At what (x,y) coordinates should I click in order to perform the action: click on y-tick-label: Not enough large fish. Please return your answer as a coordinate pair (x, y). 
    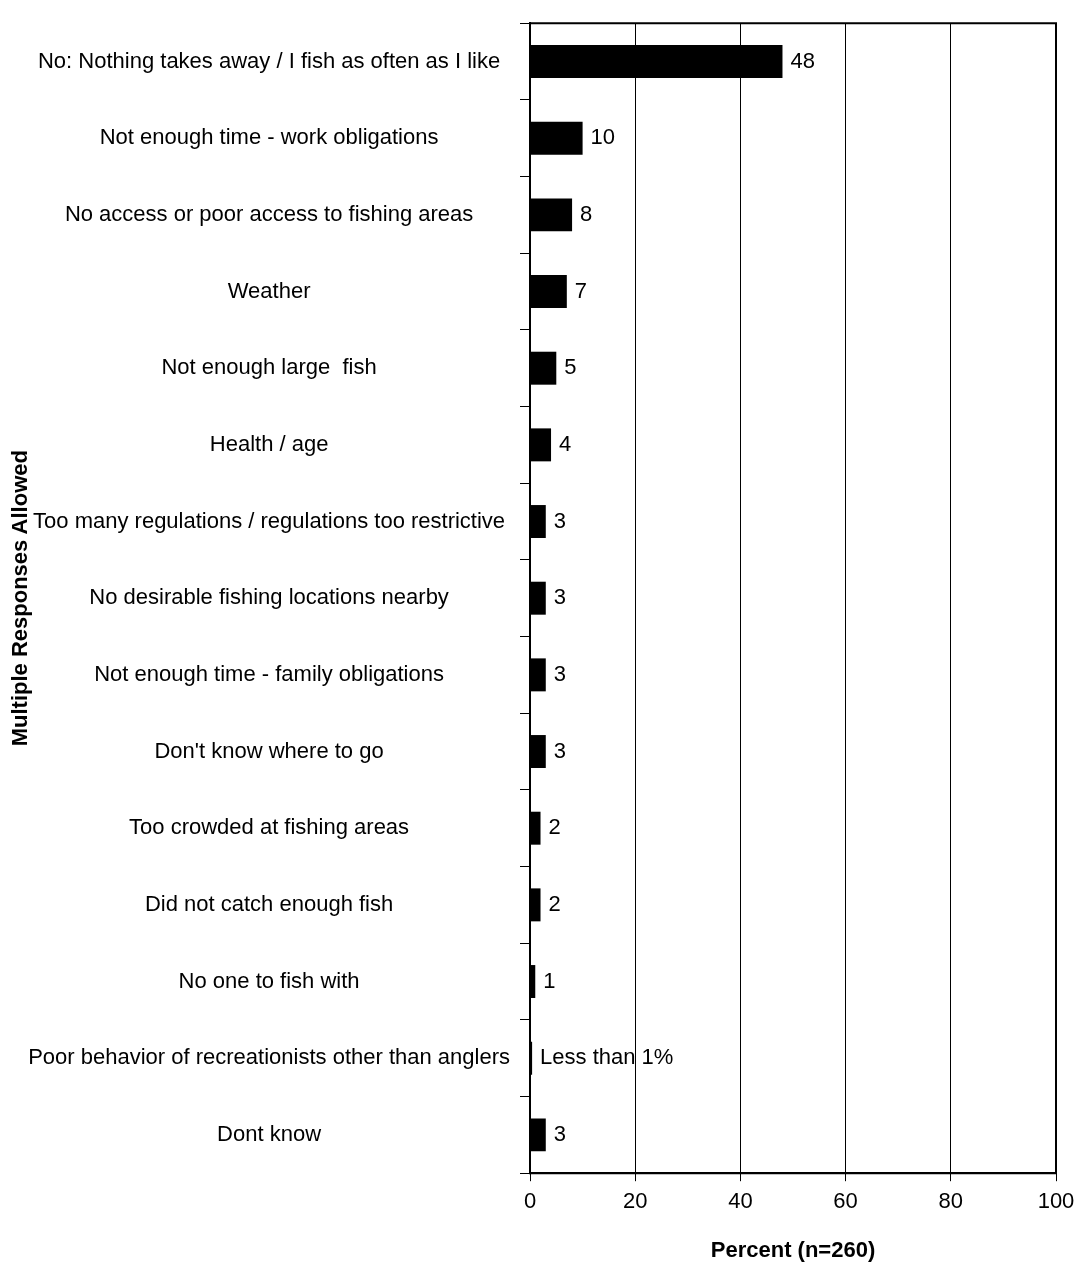
    Looking at the image, I should click on (269, 367).